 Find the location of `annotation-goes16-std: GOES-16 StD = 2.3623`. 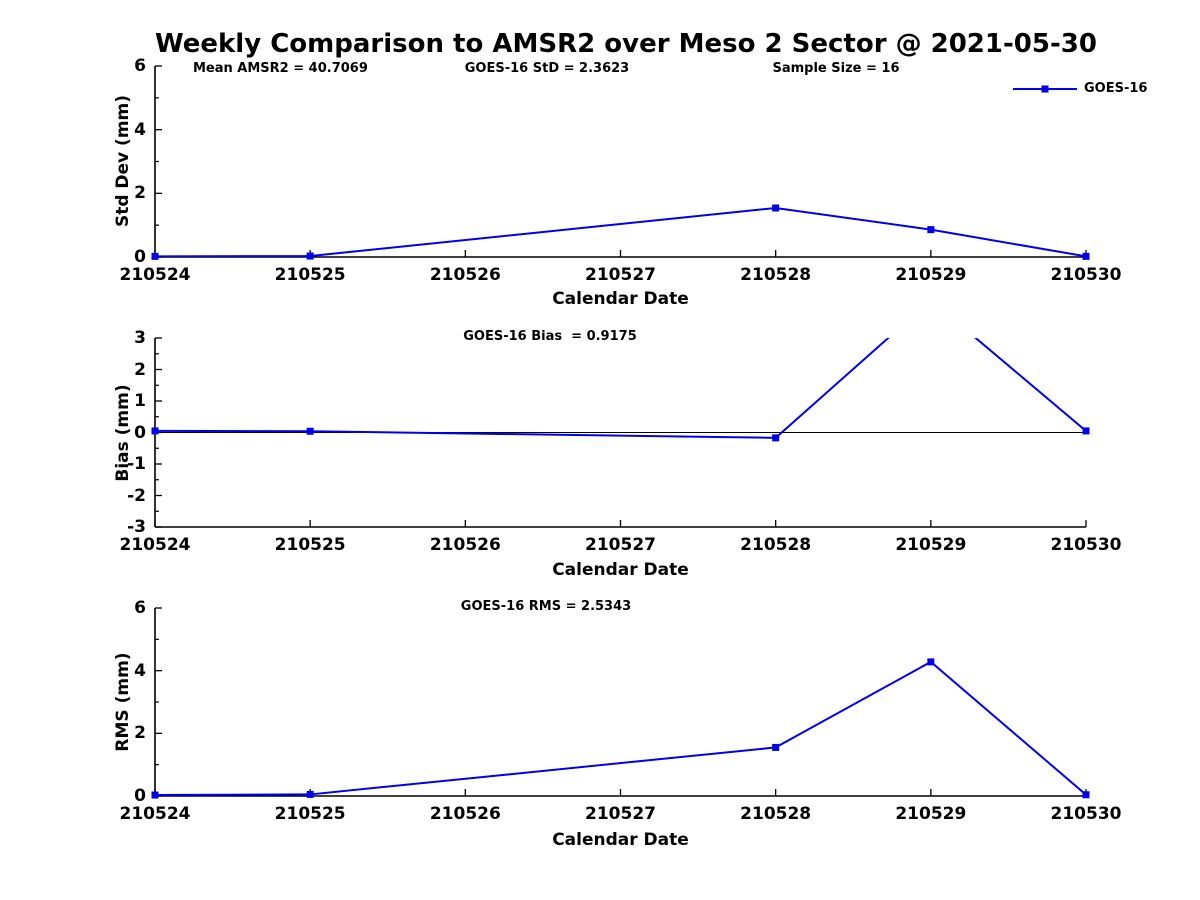

annotation-goes16-std: GOES-16 StD = 2.3623 is located at coordinates (547, 68).